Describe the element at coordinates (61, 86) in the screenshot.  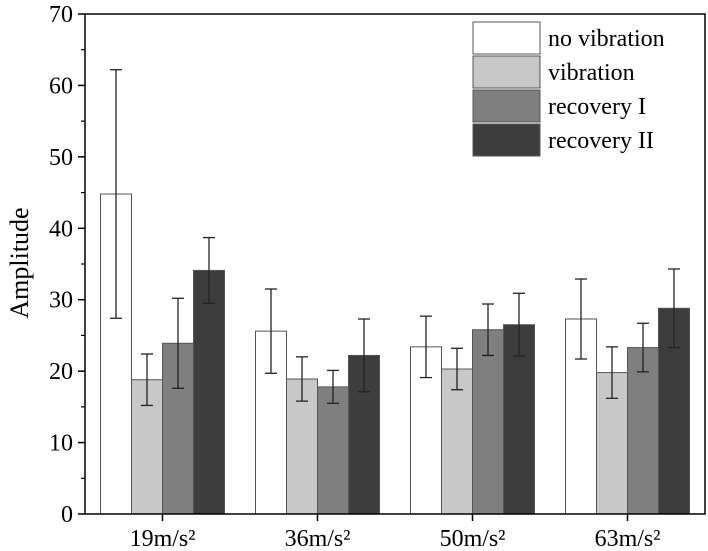
I see `y-tick-label: 60` at that location.